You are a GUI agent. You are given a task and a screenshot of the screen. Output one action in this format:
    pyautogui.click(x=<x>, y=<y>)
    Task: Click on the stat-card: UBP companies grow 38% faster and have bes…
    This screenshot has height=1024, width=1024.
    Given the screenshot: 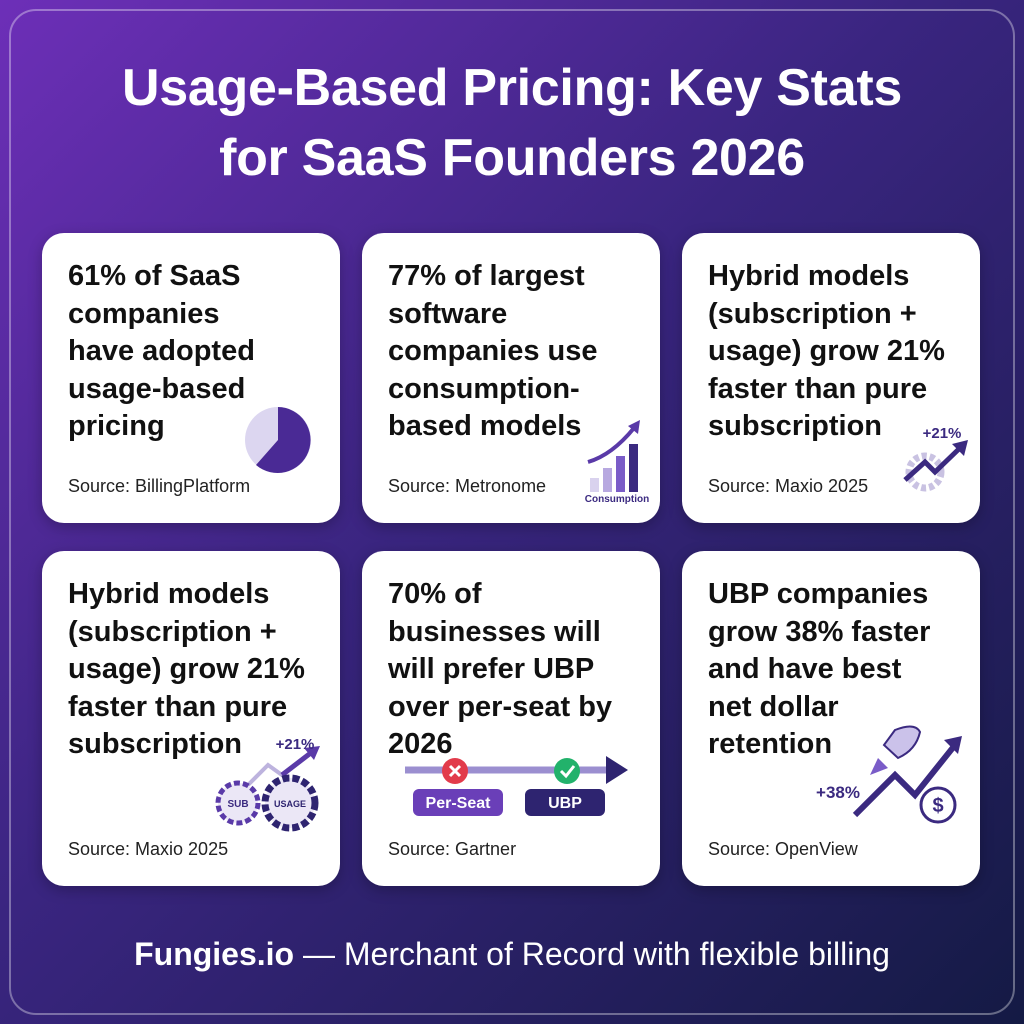 What is the action you would take?
    pyautogui.click(x=831, y=718)
    